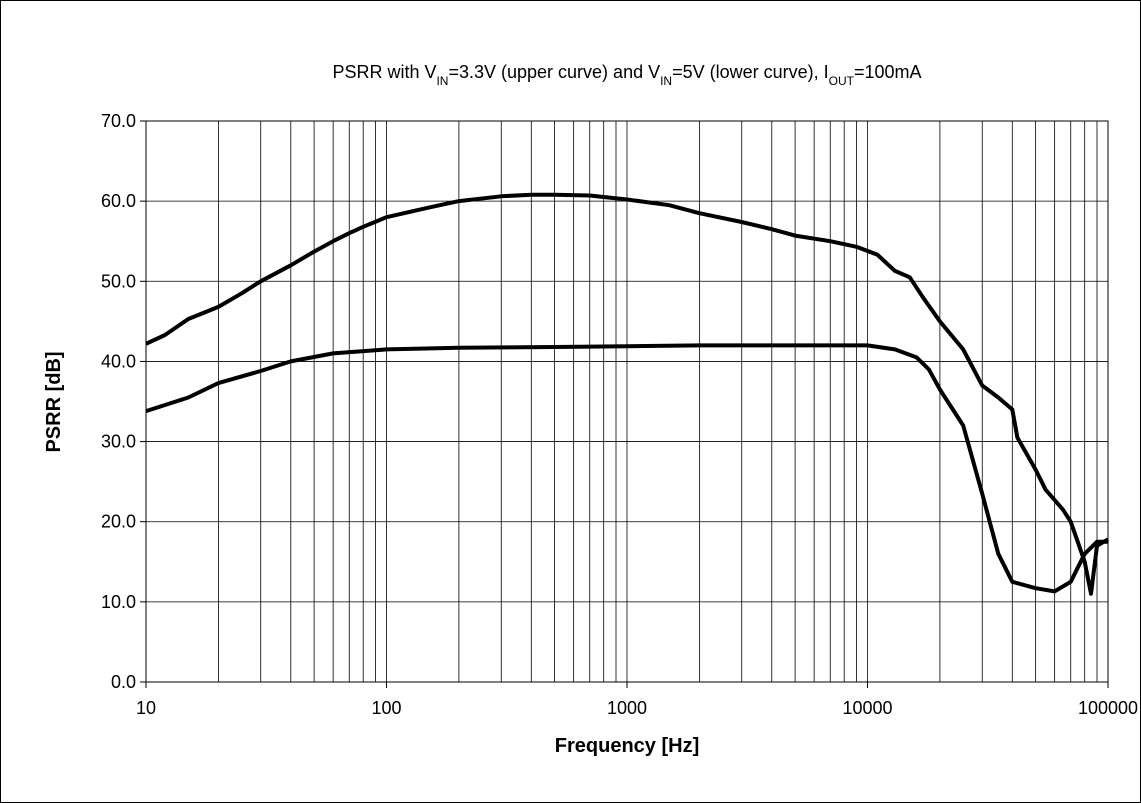 The width and height of the screenshot is (1141, 803). Describe the element at coordinates (888, 72) in the screenshot. I see `title-part: =100mA` at that location.